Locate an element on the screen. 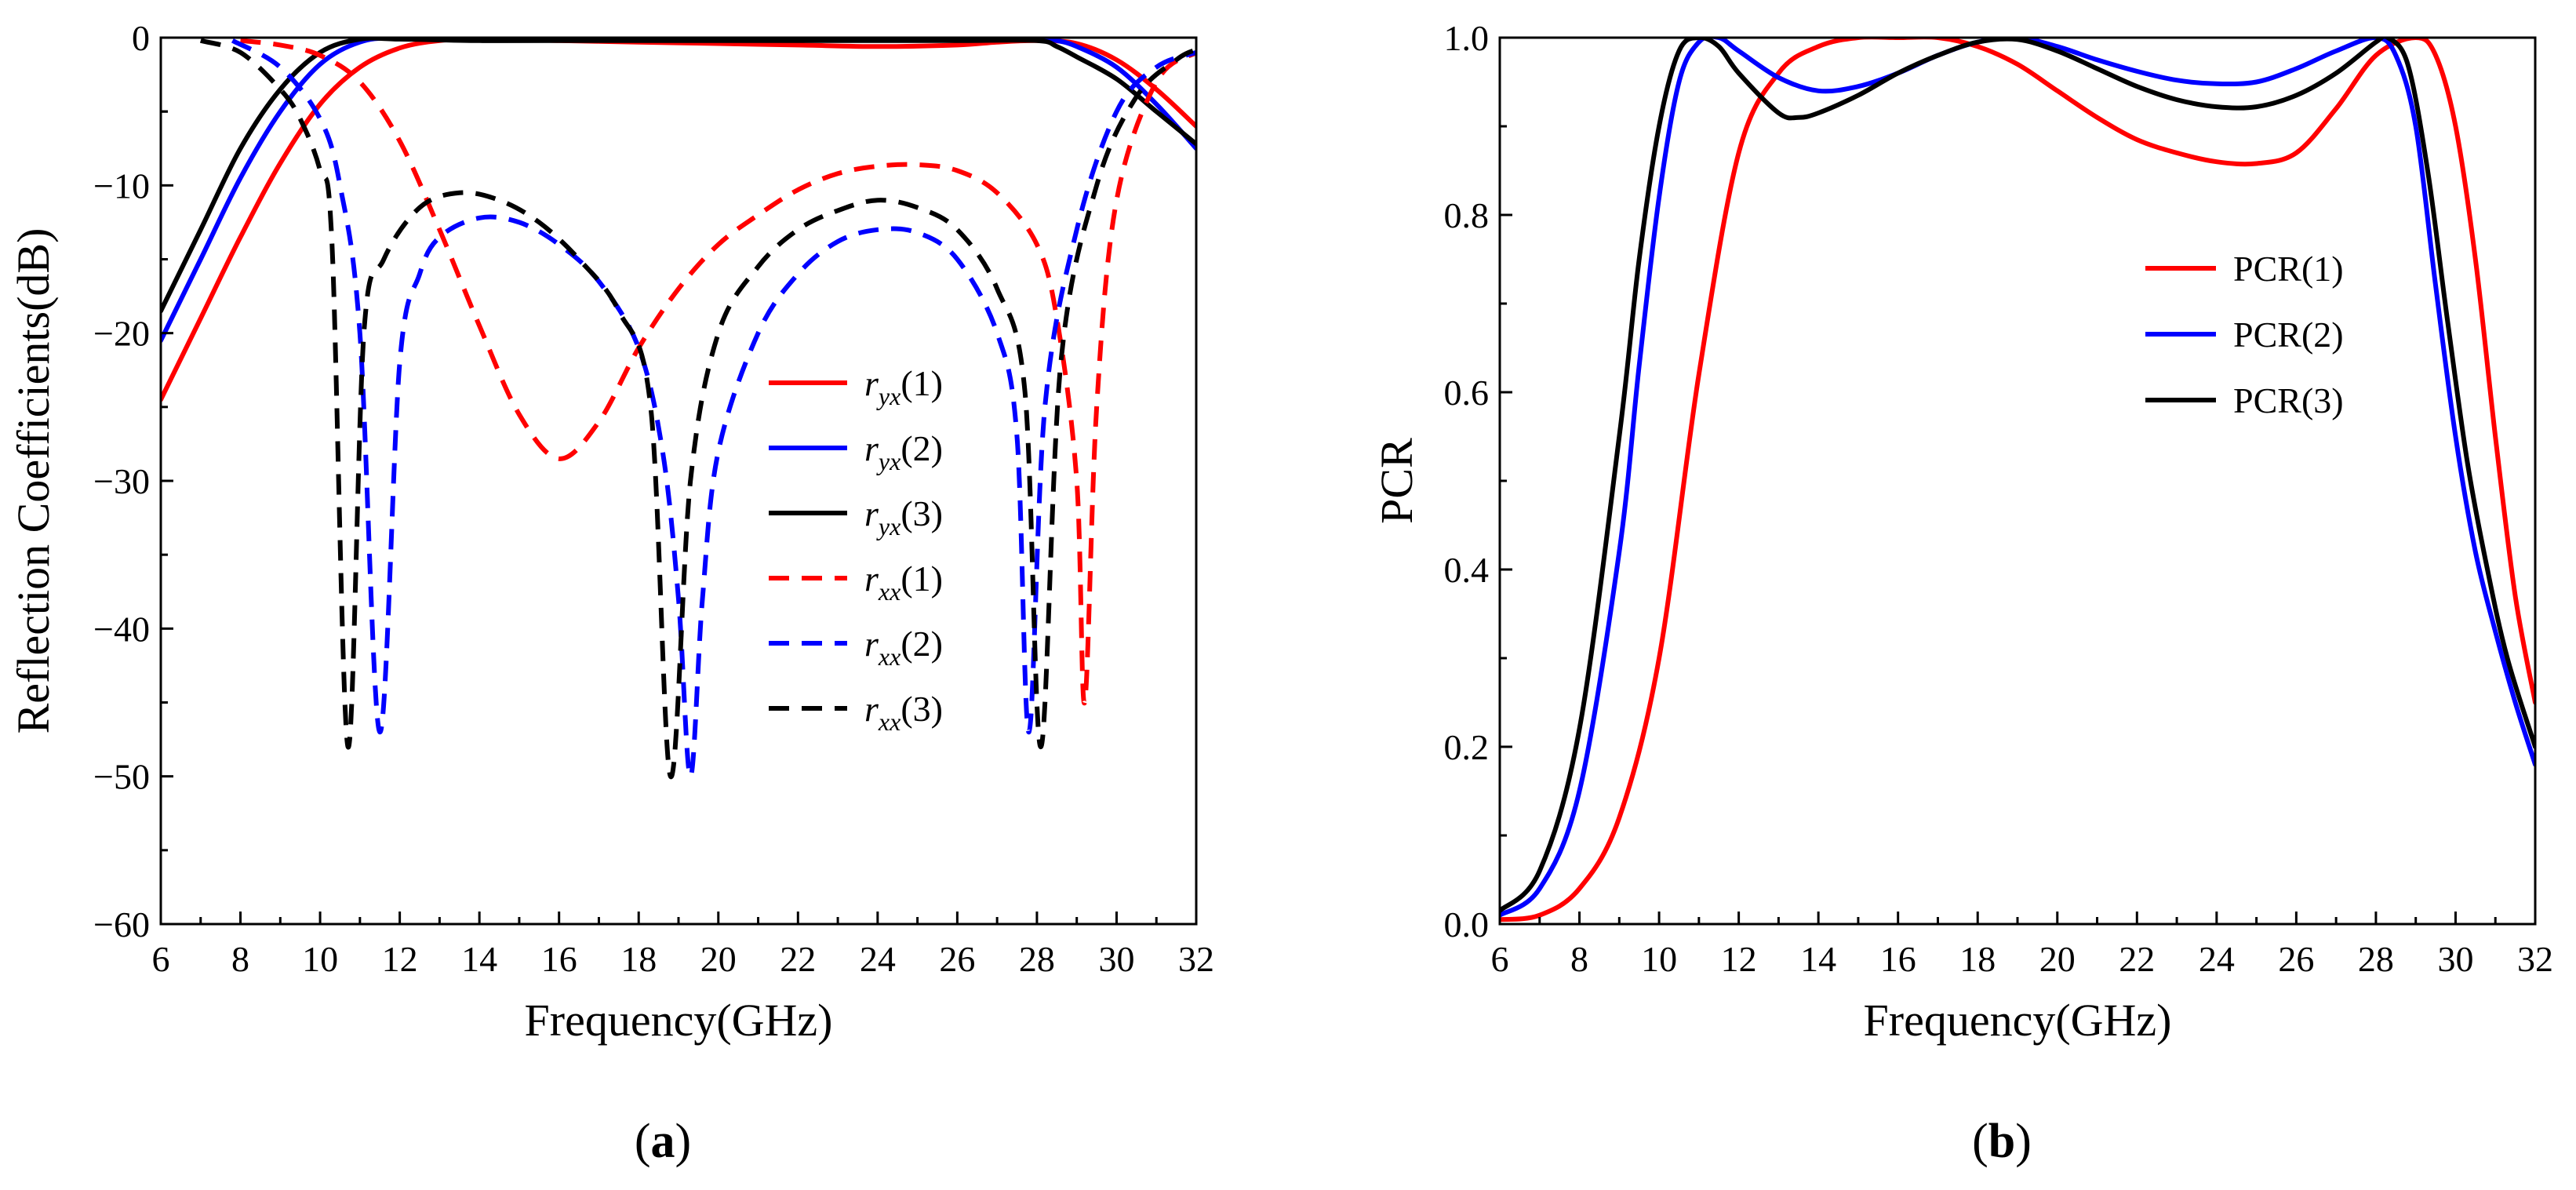 Image resolution: width=2576 pixels, height=1190 pixels. chart-a-legend-label-2: ryx(2) is located at coordinates (903, 451).